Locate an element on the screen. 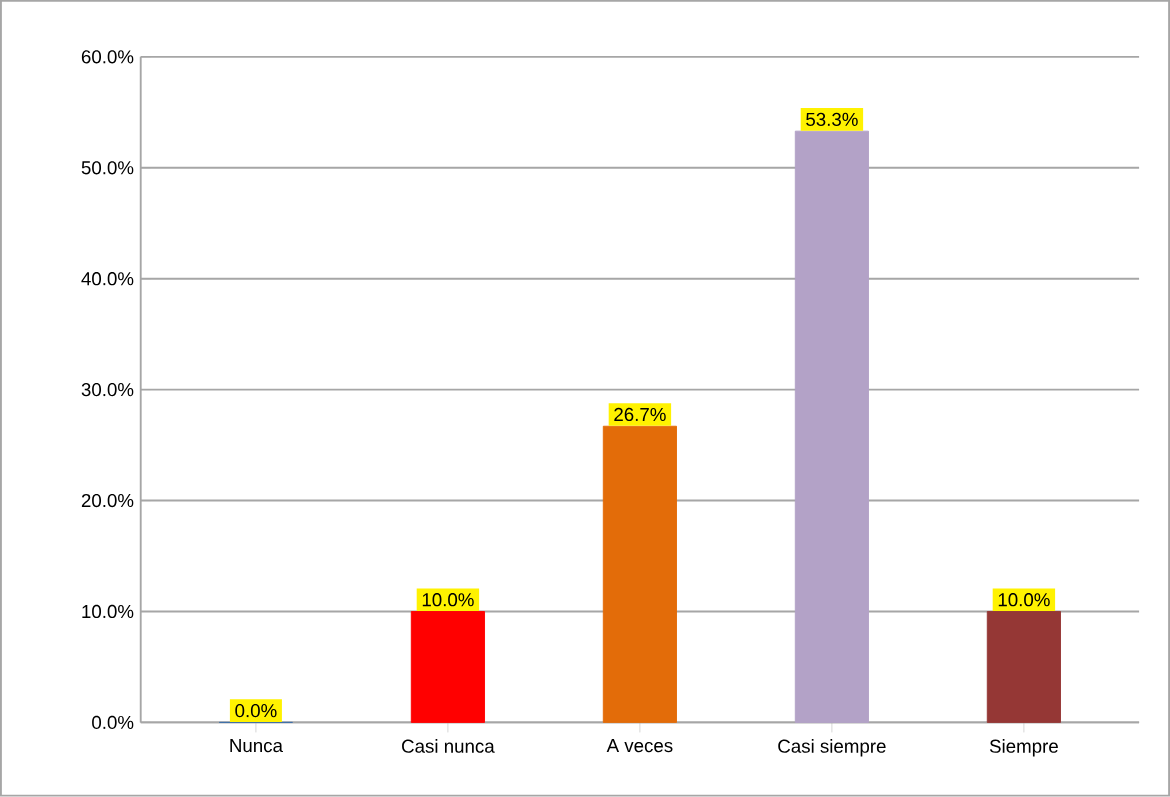  x-tick-label: Casi nunca is located at coordinates (448, 746).